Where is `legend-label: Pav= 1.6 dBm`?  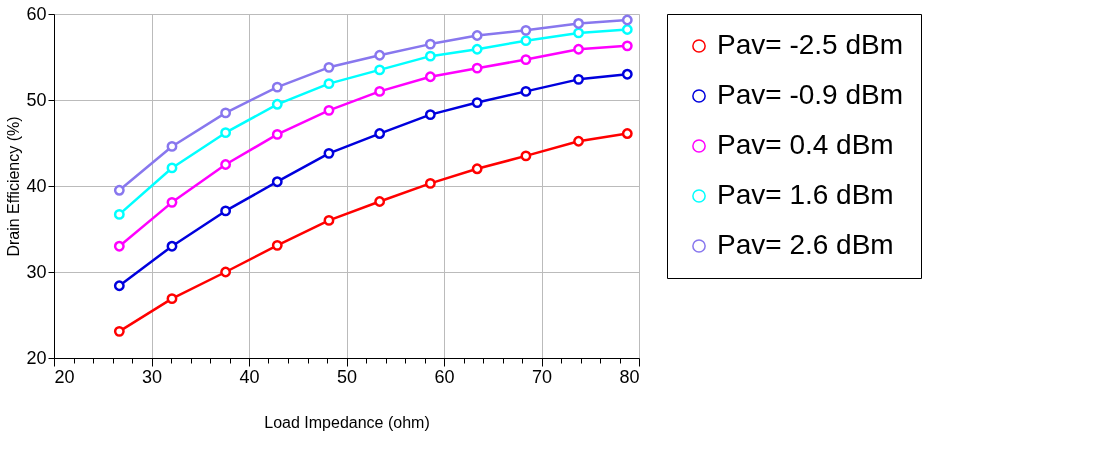 legend-label: Pav= 1.6 dBm is located at coordinates (805, 194).